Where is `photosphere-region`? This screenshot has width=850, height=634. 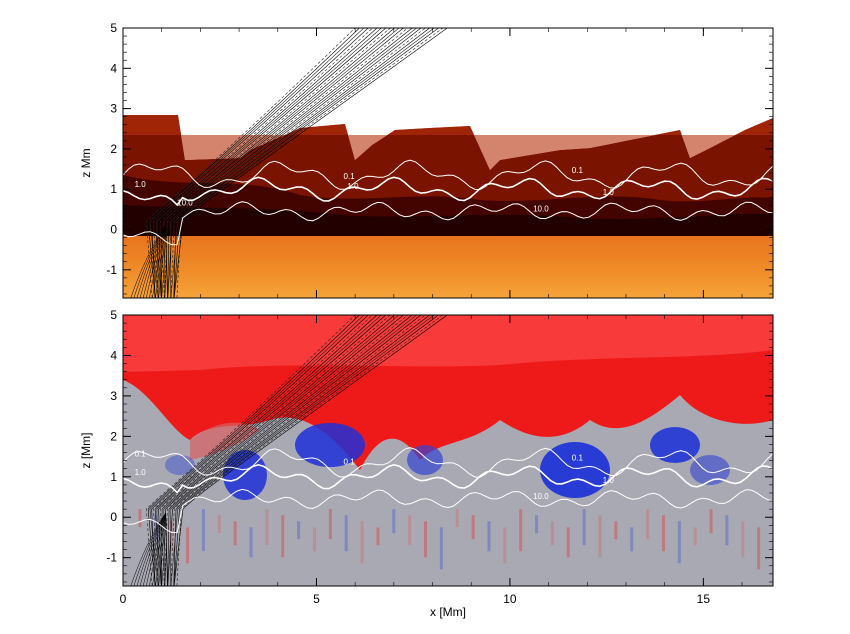
photosphere-region is located at coordinates (448, 267).